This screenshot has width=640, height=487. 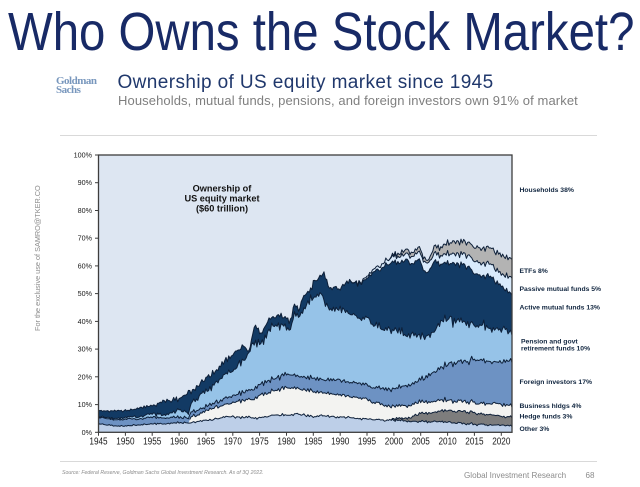 I want to click on svg-text: 2015, so click(x=474, y=442).